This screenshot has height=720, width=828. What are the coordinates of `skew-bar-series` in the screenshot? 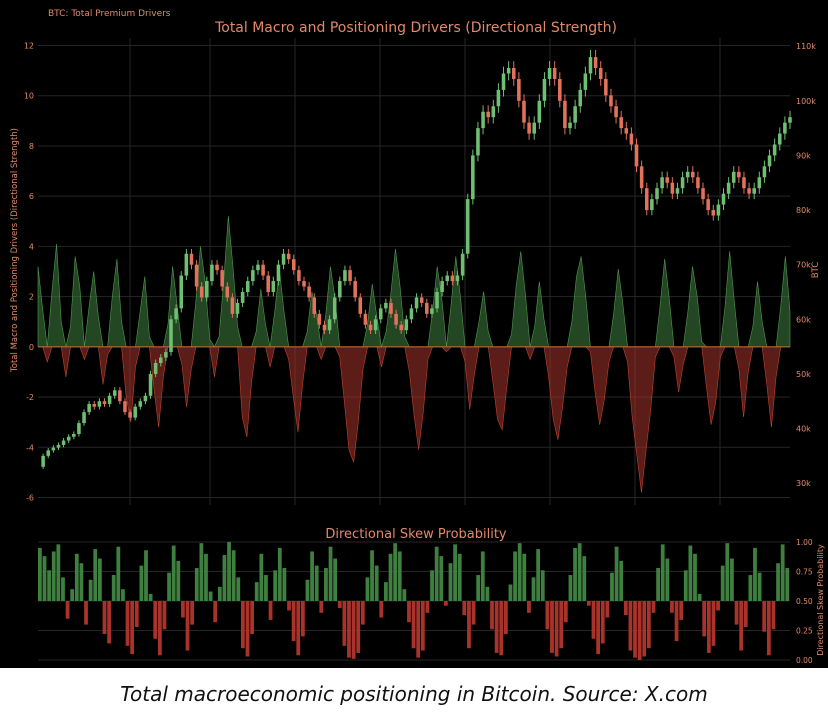 It's located at (414, 601).